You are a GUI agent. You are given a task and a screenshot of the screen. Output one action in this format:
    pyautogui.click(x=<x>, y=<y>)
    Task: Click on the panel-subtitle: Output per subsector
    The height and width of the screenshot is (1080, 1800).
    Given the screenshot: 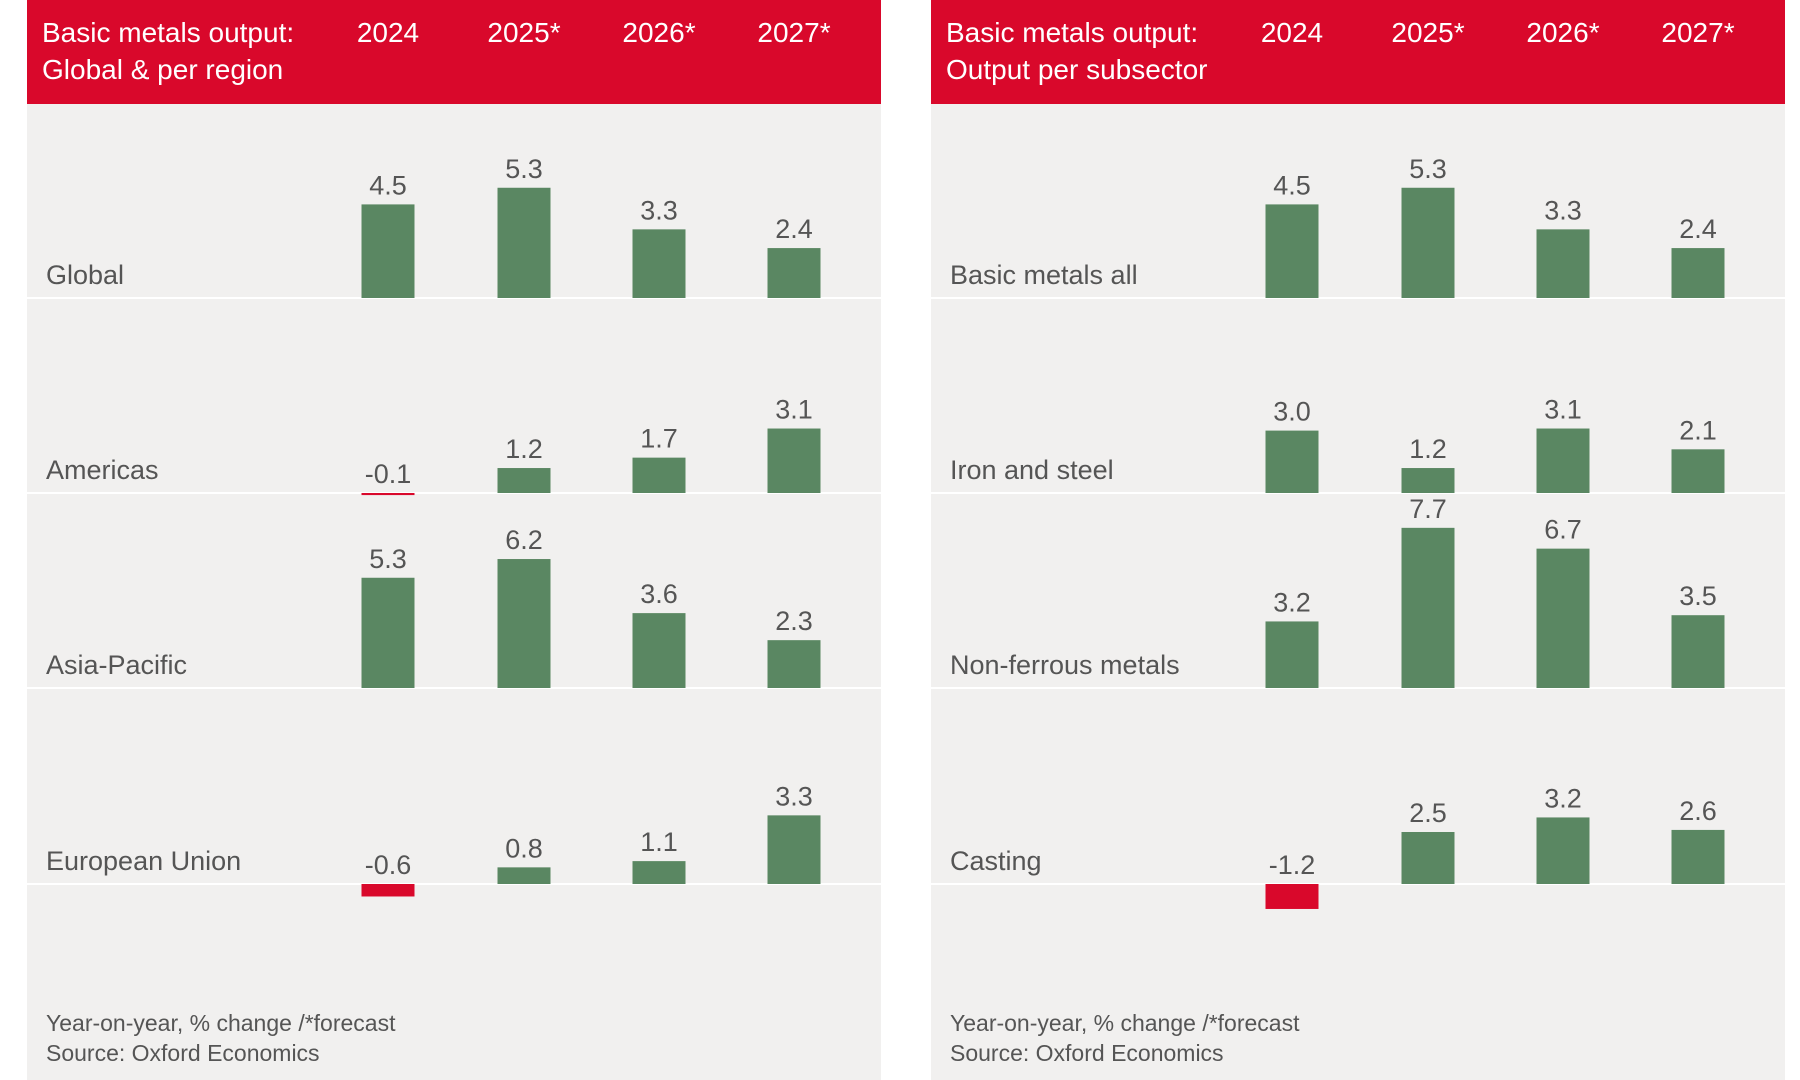 What is the action you would take?
    pyautogui.click(x=1076, y=69)
    